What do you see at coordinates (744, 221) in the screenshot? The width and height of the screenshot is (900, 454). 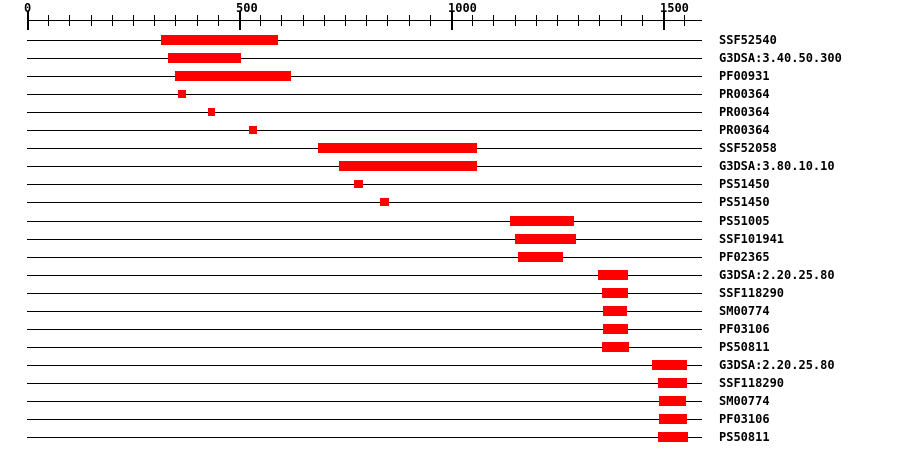 I see `signature-label: PS51005` at bounding box center [744, 221].